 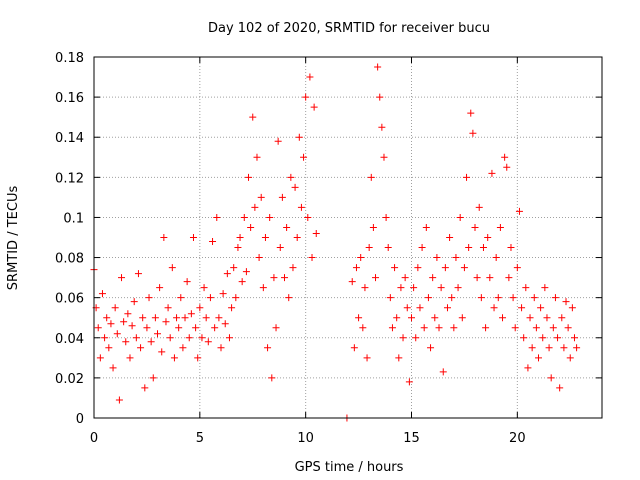 What do you see at coordinates (69, 98) in the screenshot?
I see `y-tick-label: 0.16` at bounding box center [69, 98].